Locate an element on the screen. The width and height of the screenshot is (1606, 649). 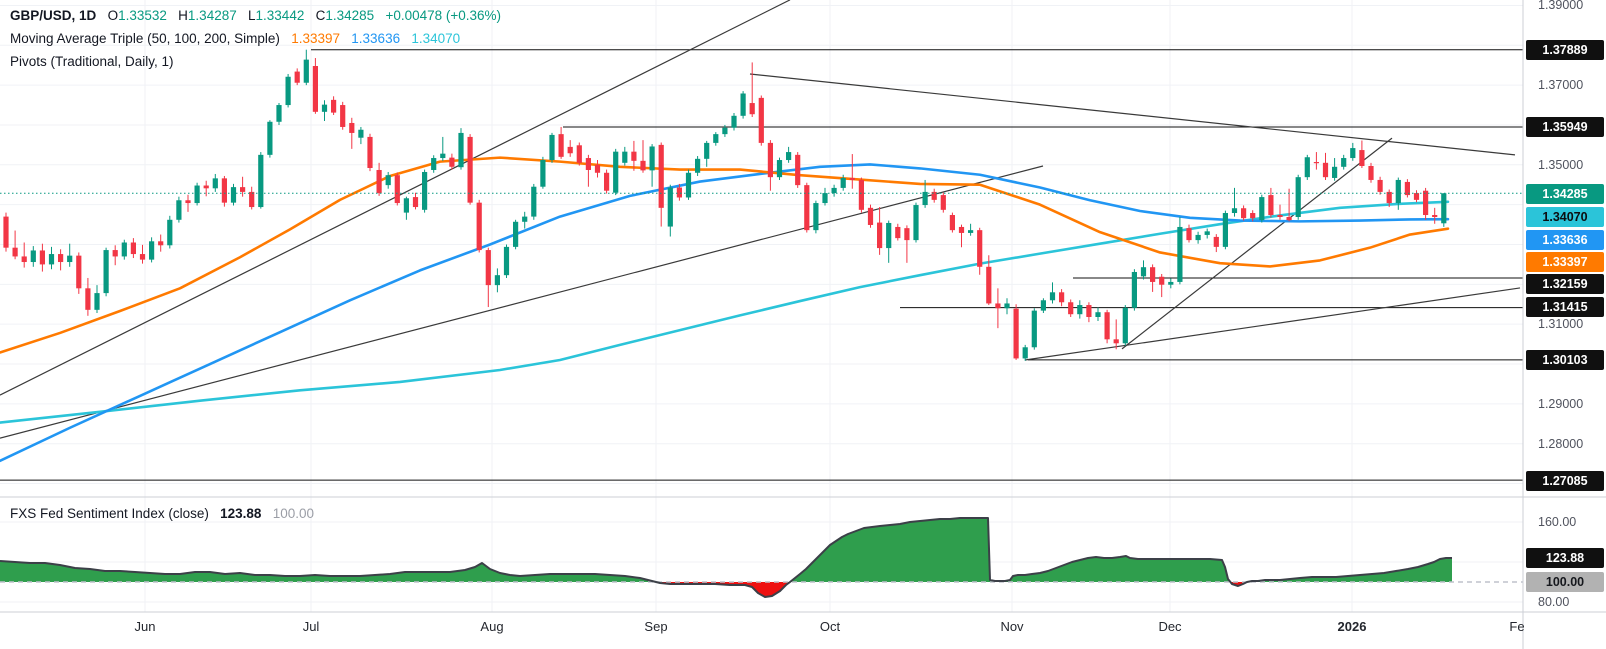
ohlc-low-value: 1.33442 is located at coordinates (280, 15).